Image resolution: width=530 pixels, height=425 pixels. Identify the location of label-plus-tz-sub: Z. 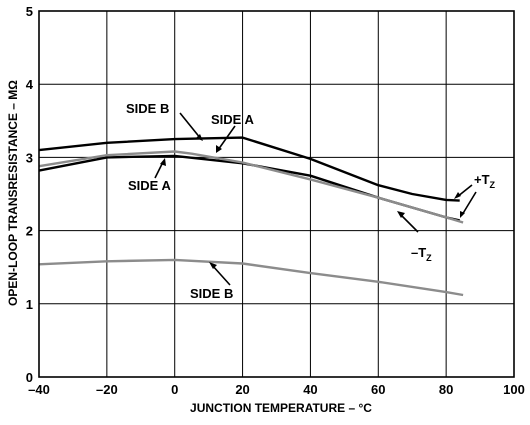
(493, 185).